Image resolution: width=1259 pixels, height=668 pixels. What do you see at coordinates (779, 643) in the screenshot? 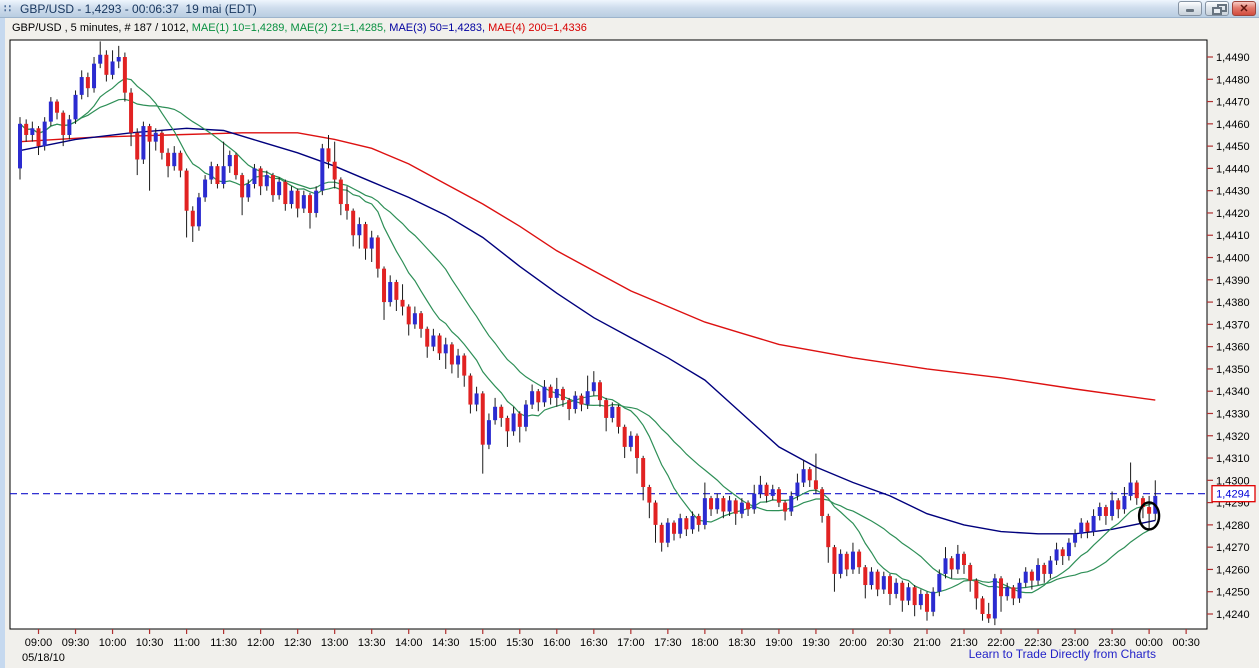
I see `svg-text: 19:00` at bounding box center [779, 643].